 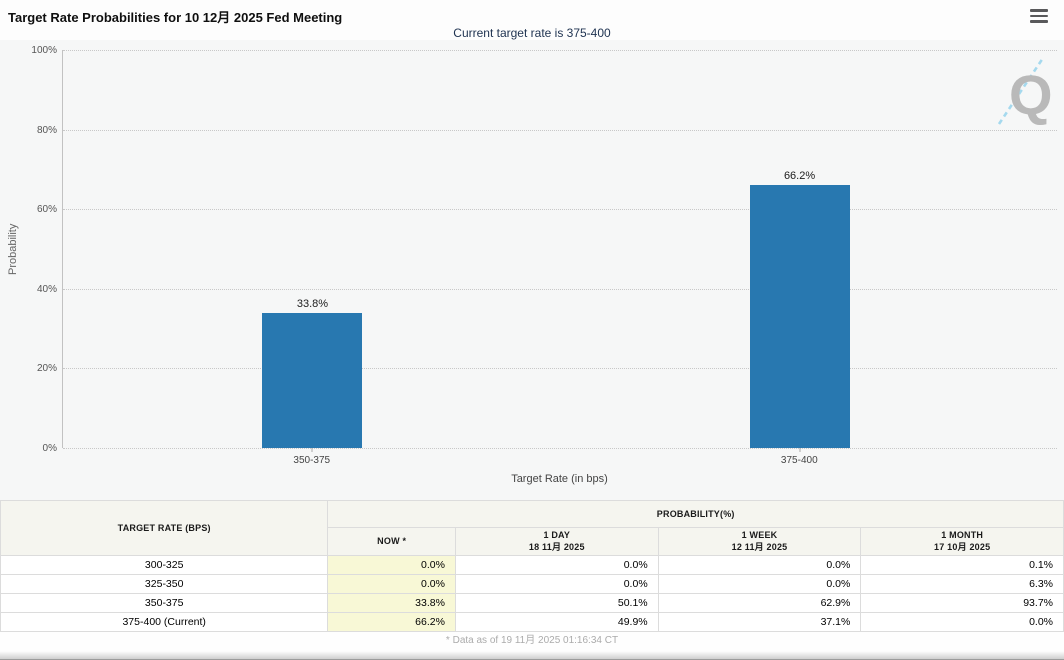 What do you see at coordinates (1039, 10) in the screenshot?
I see `hamburger-icon` at bounding box center [1039, 10].